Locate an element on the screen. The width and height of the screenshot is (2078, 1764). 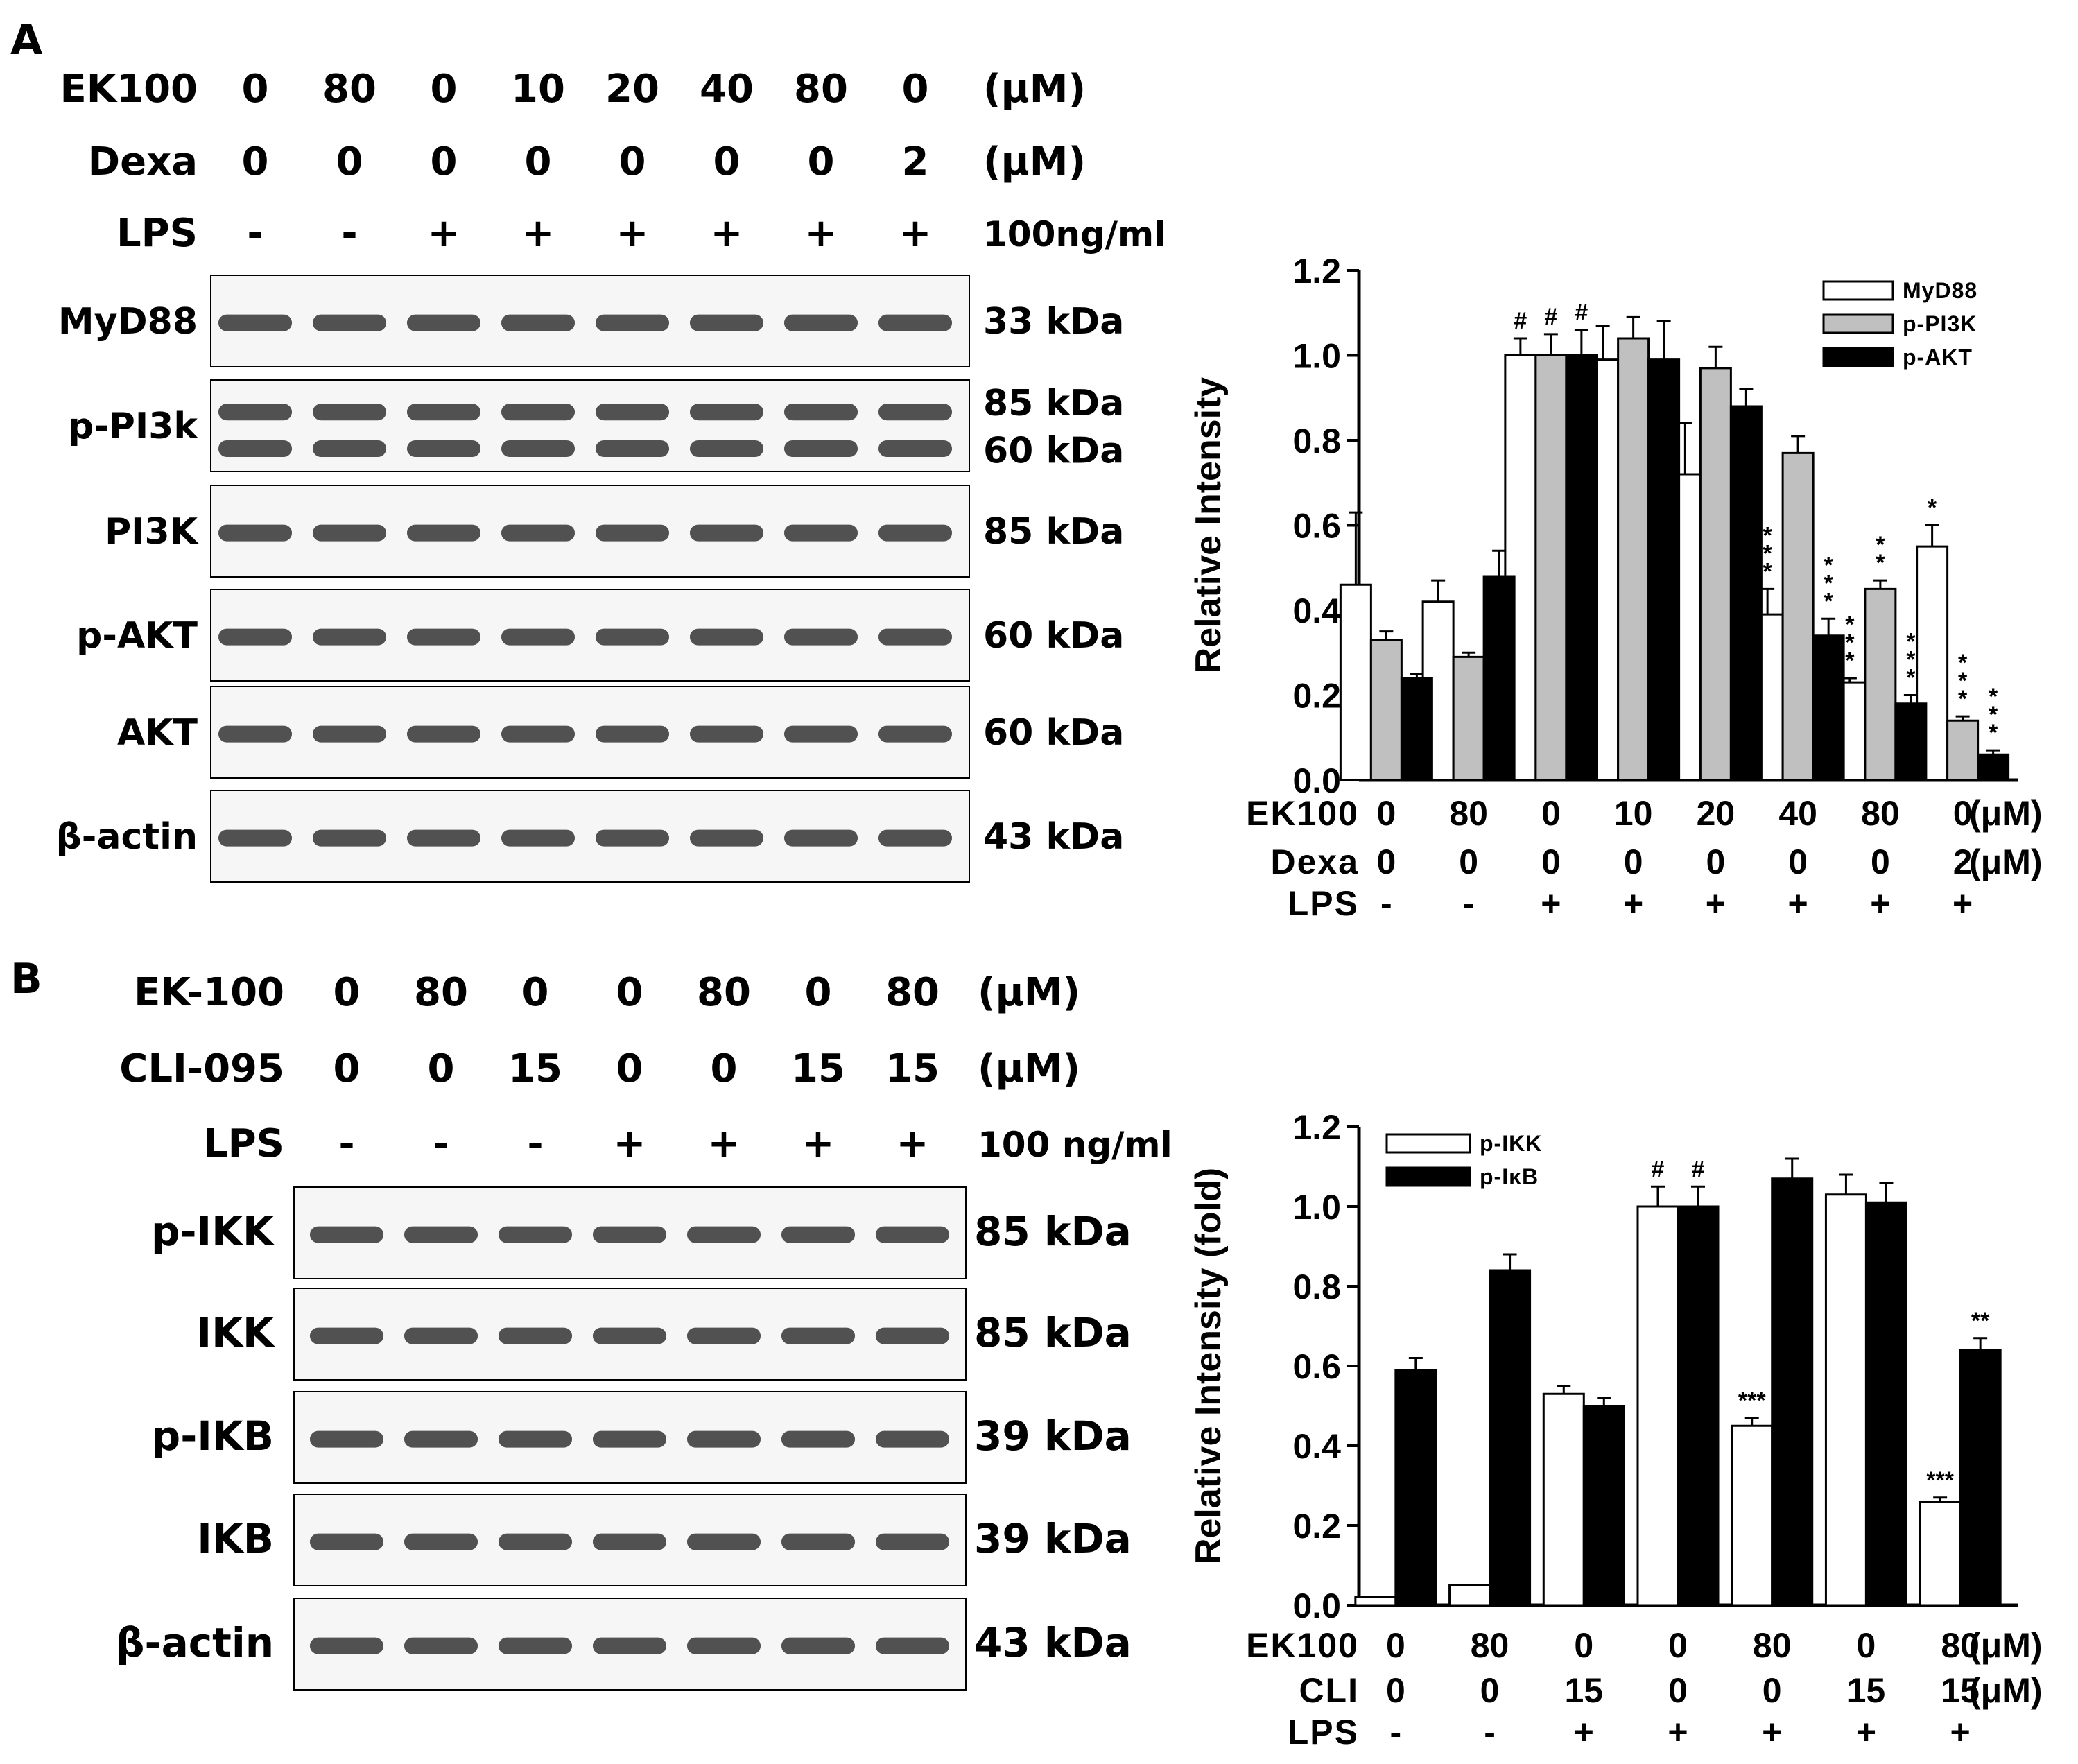
bar-p-IKK is located at coordinates (1845, 1400).